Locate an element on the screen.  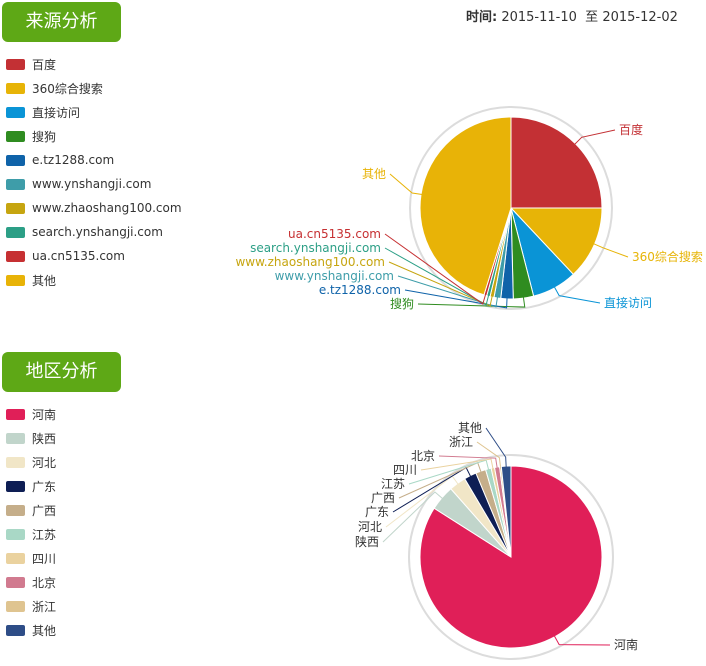
region-legend: 河南陕西河北广东广西江苏四川北京浙江其他 is located at coordinates (31, 522).